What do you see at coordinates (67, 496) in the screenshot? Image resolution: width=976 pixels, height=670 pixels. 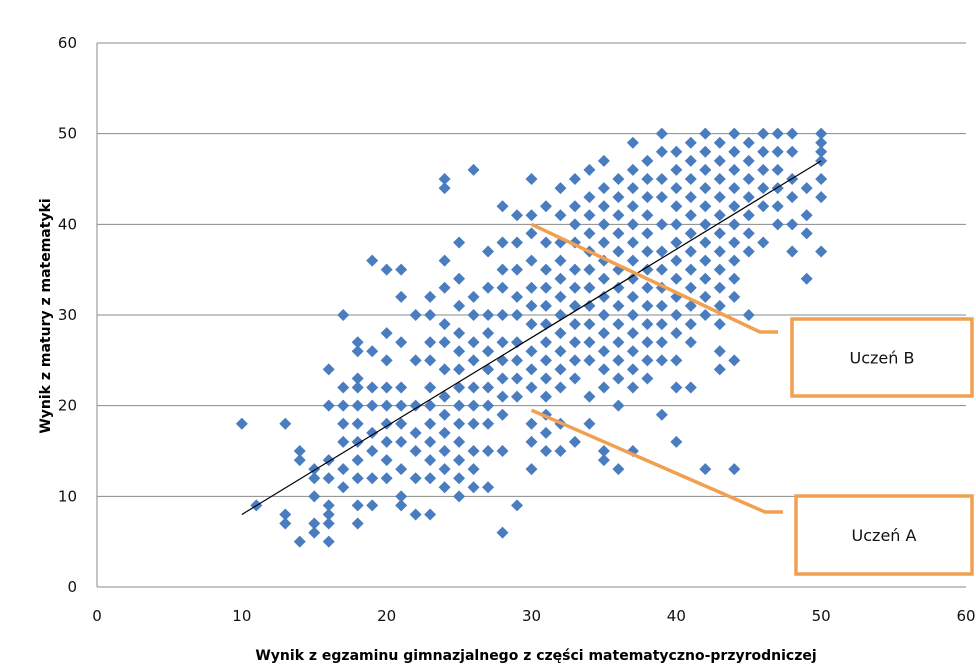 I see `y-tick-label: 10` at bounding box center [67, 496].